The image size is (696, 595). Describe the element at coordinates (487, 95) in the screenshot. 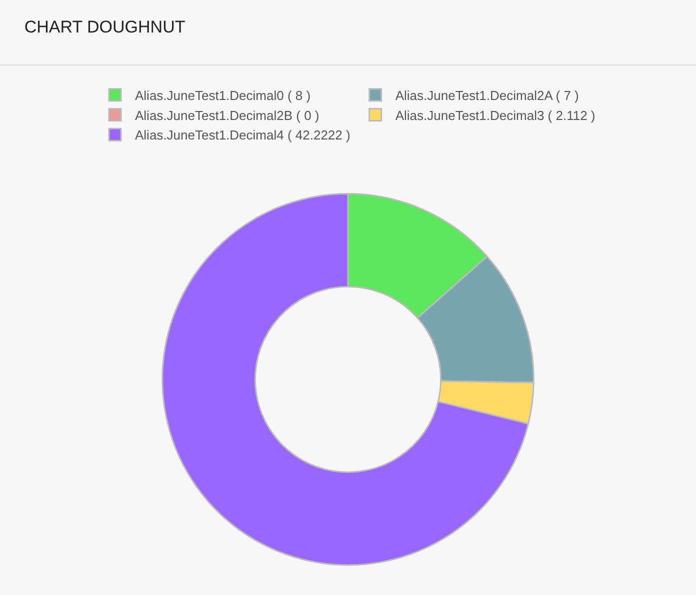

I see `legend-label: Alias.JuneTest1.Decimal2A ( 7 )` at that location.